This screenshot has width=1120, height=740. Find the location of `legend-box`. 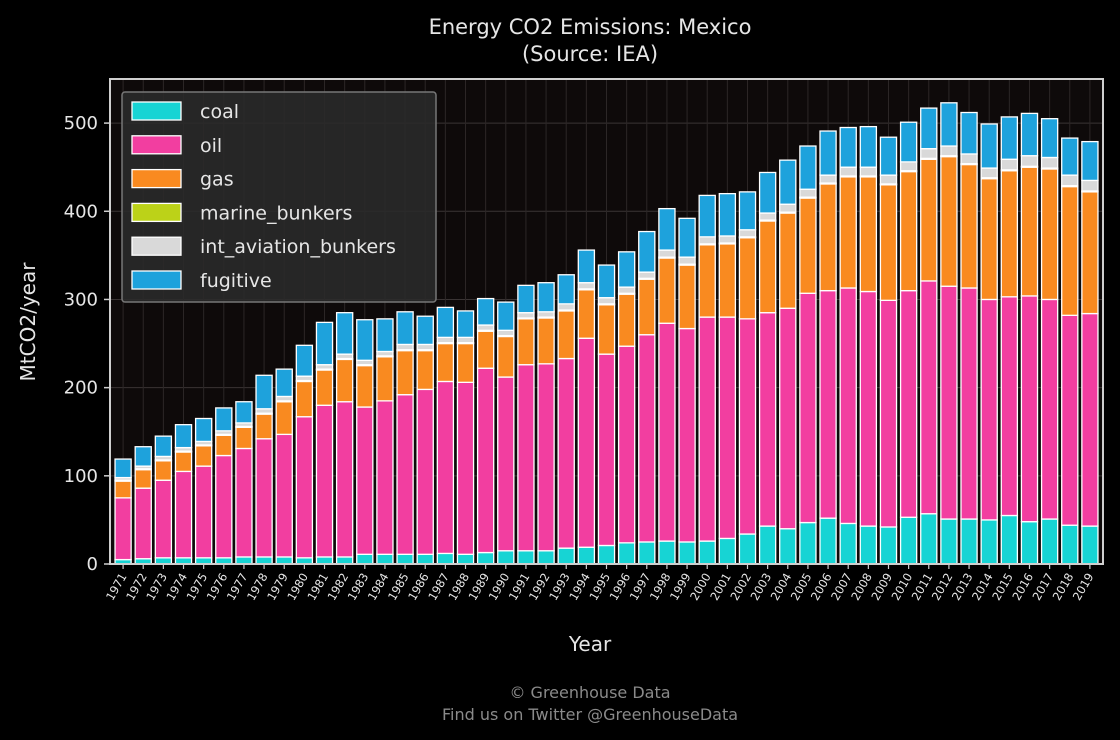

legend-box is located at coordinates (279, 197).